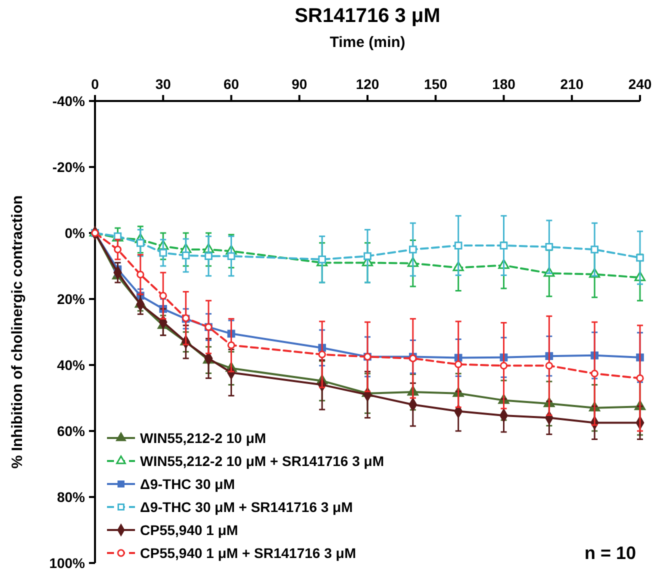 Image resolution: width=656 pixels, height=581 pixels. What do you see at coordinates (231, 84) in the screenshot?
I see `x-tick-label: 60` at bounding box center [231, 84].